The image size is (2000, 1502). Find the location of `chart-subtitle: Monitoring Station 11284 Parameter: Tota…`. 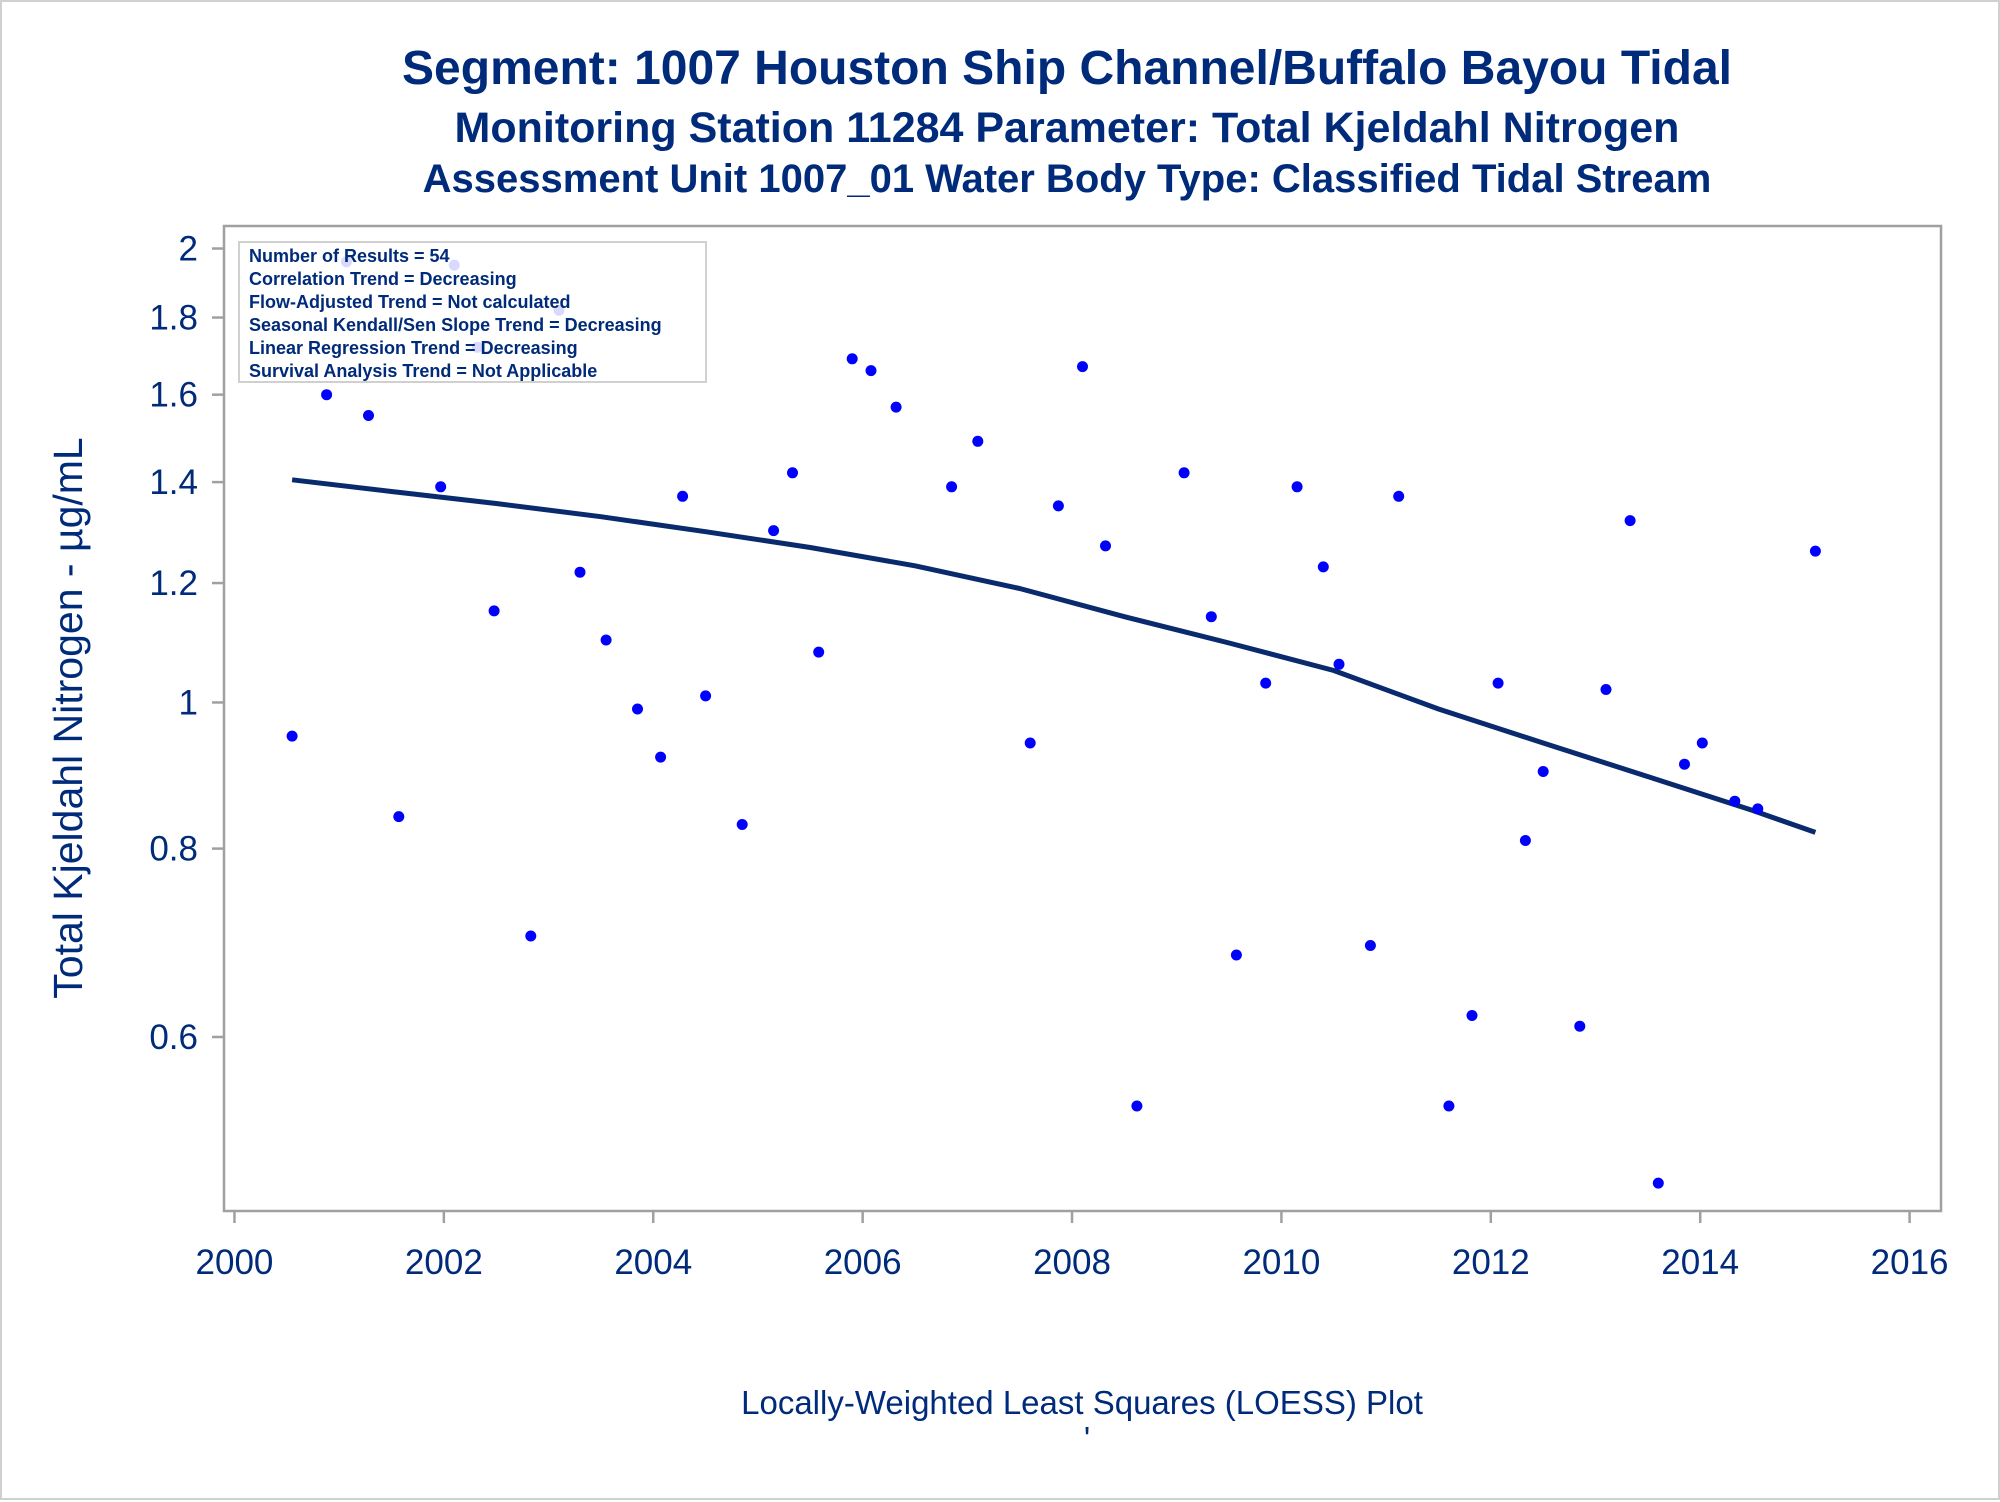

chart-subtitle: Monitoring Station 11284 Parameter: Tota… is located at coordinates (1067, 128).